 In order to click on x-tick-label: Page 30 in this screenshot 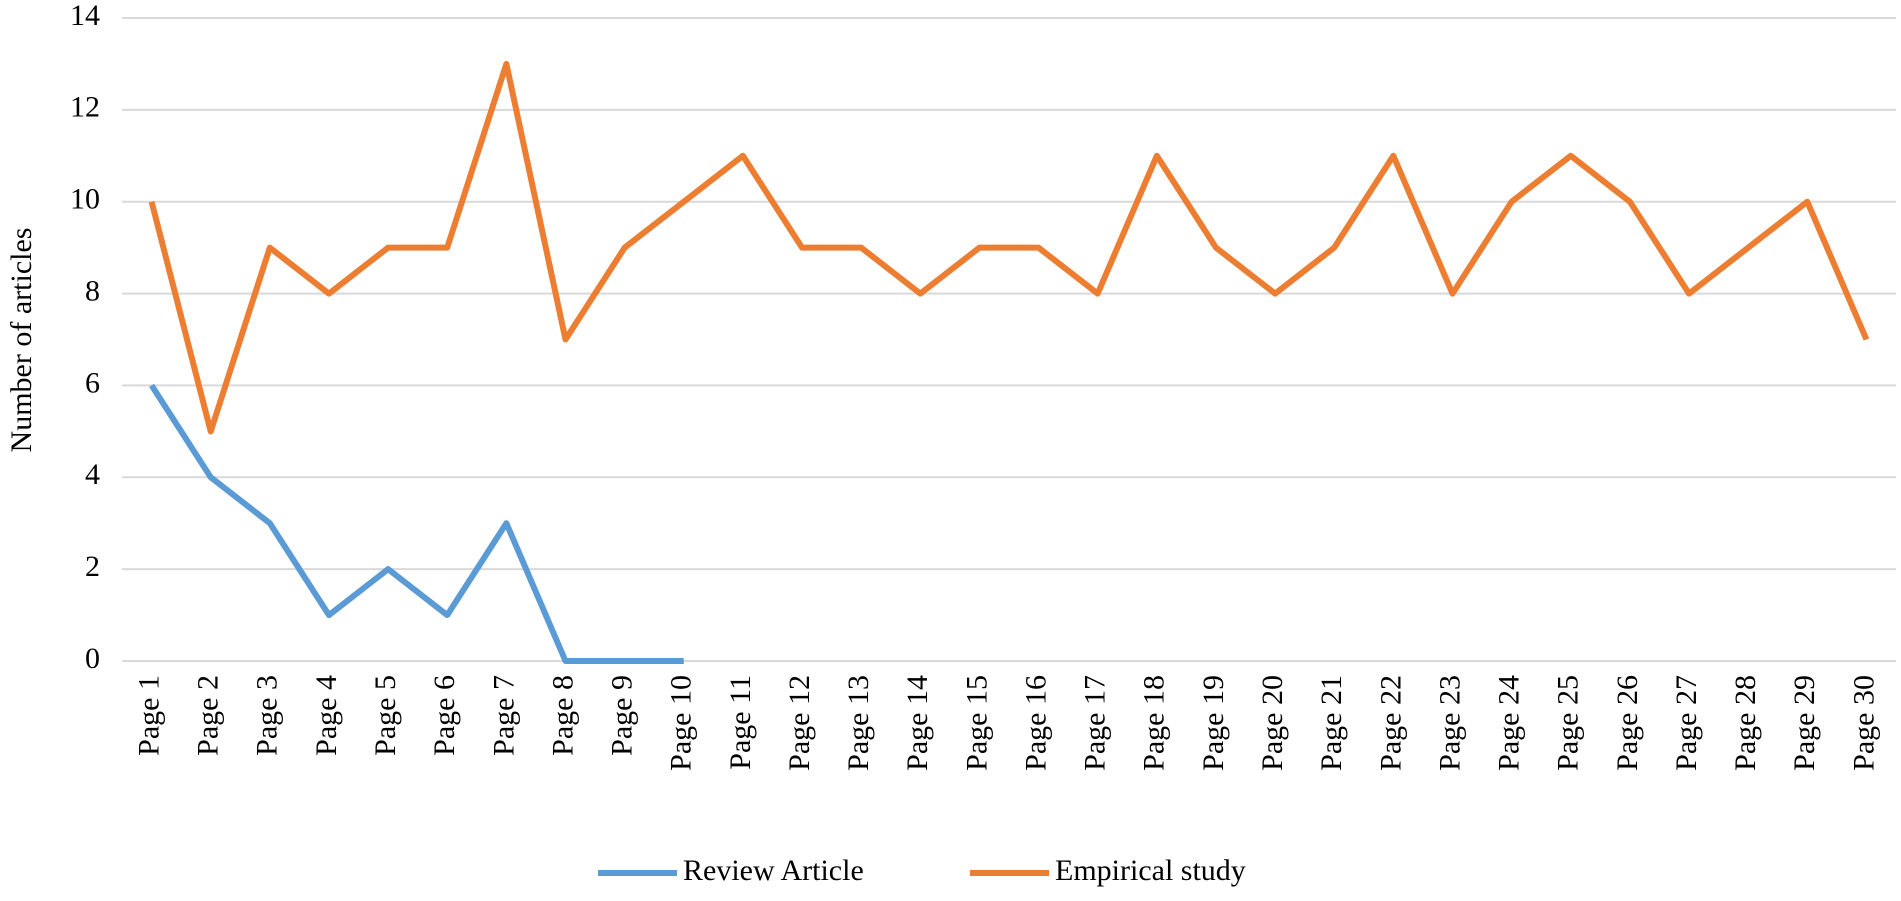, I will do `click(1863, 723)`.